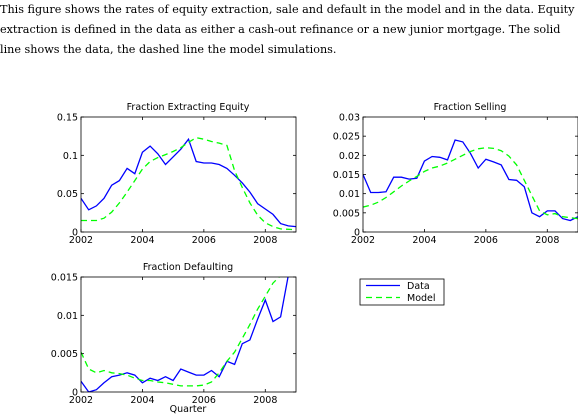  Describe the element at coordinates (67, 194) in the screenshot. I see `y-tick-label: 0.05` at that location.